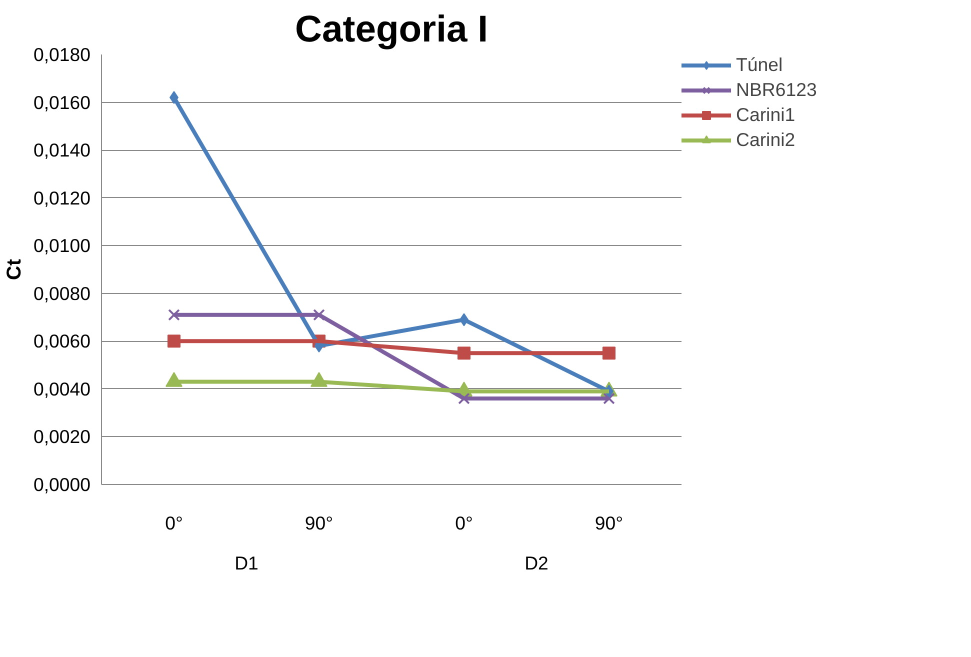  Describe the element at coordinates (61, 150) in the screenshot. I see `y-tick-label: 0,0140` at that location.